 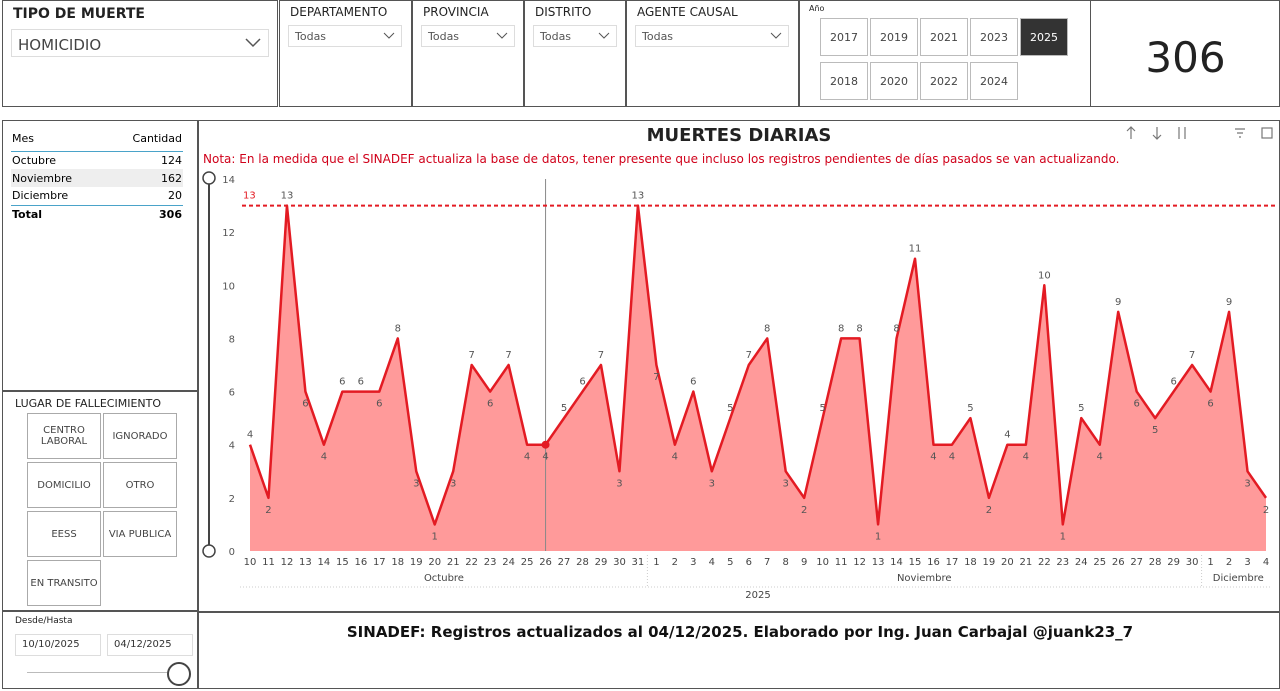 I want to click on value-label: 13, so click(x=287, y=196).